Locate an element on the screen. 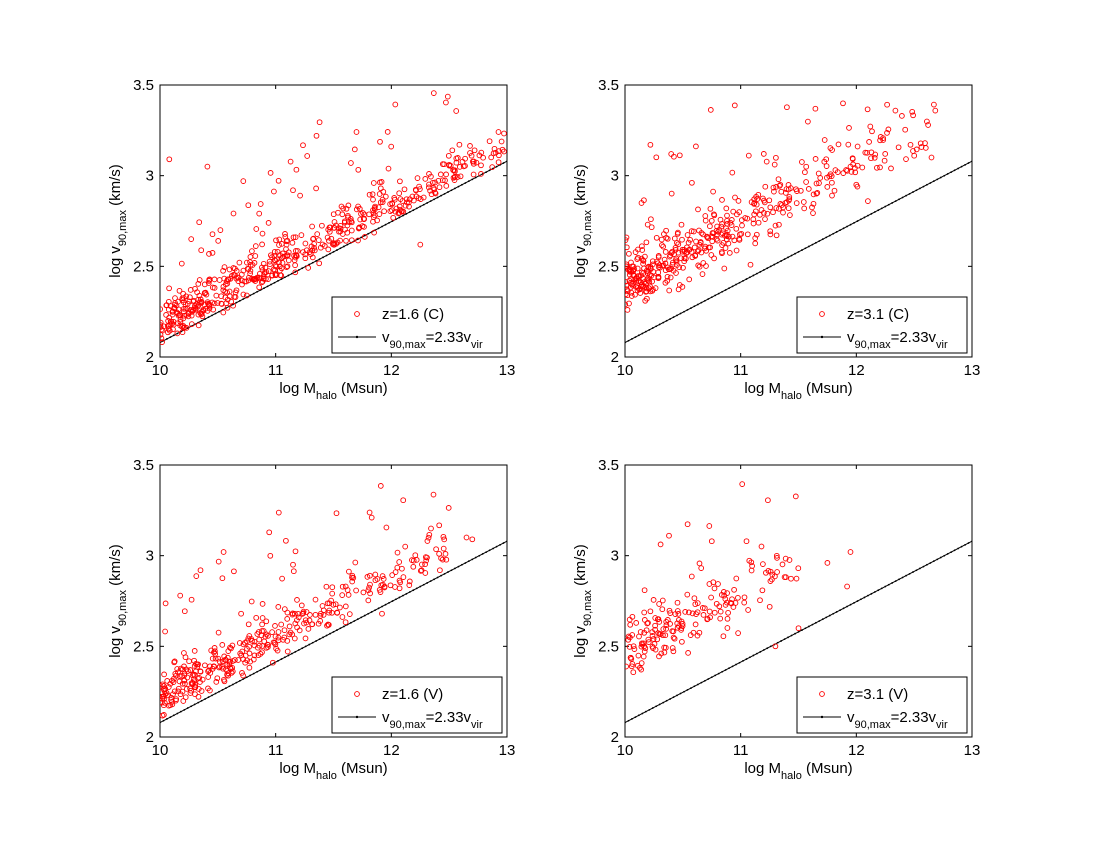 The image size is (1100, 850). x-tick-label: 12 is located at coordinates (391, 750).